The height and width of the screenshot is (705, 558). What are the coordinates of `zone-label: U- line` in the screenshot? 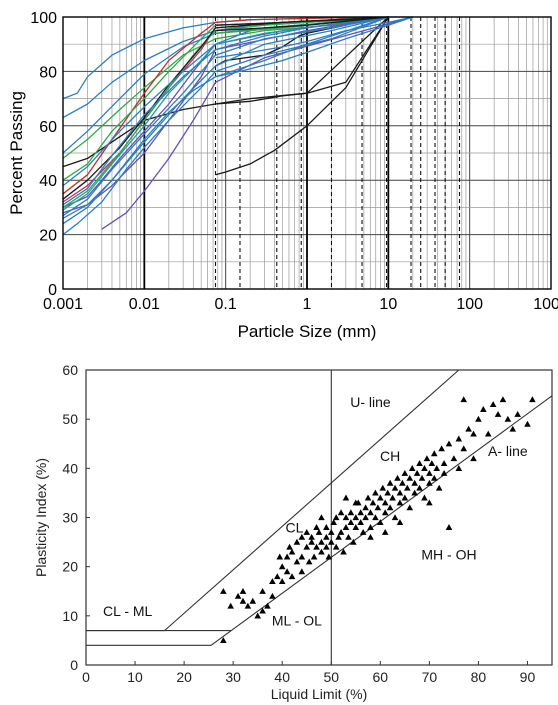 It's located at (370, 402).